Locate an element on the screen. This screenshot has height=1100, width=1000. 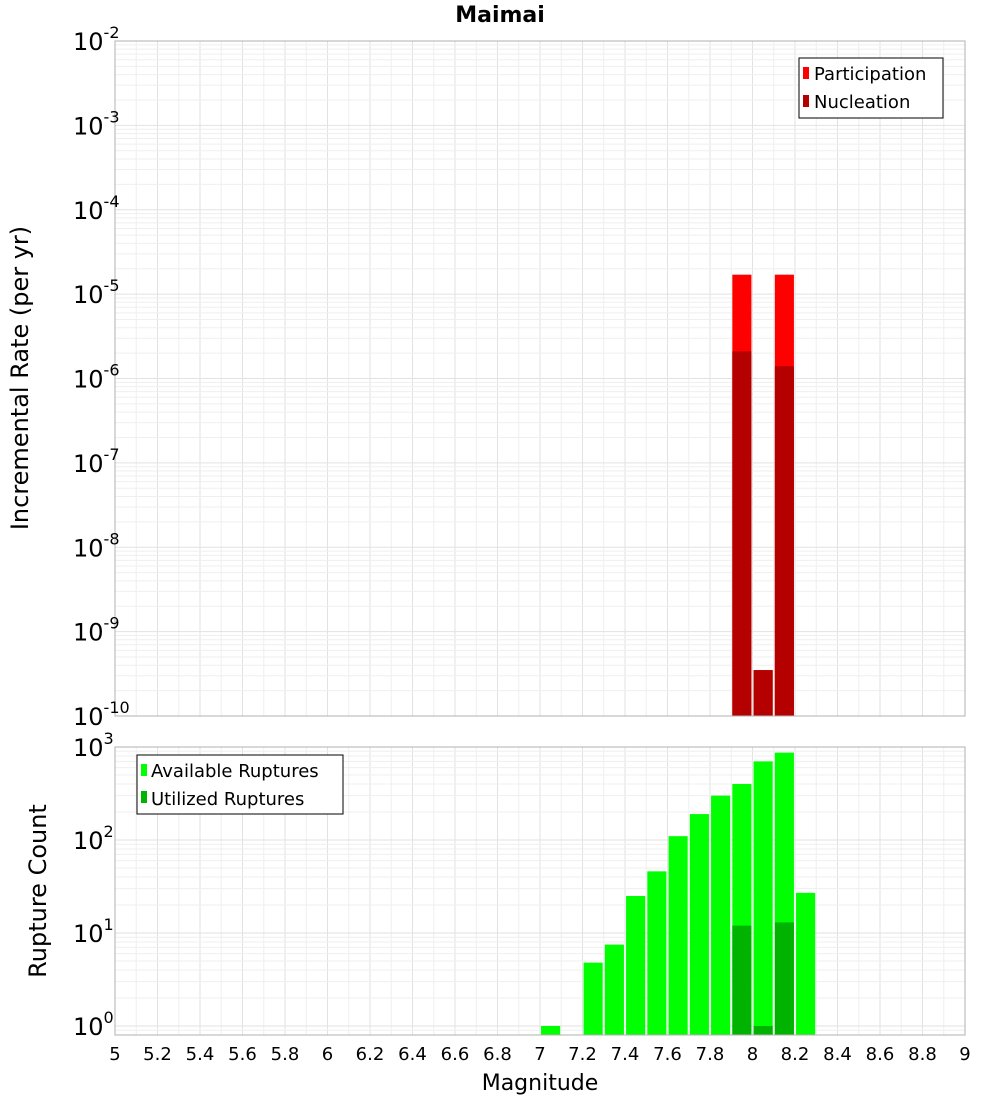
legend-swatch-utilized is located at coordinates (144, 797).